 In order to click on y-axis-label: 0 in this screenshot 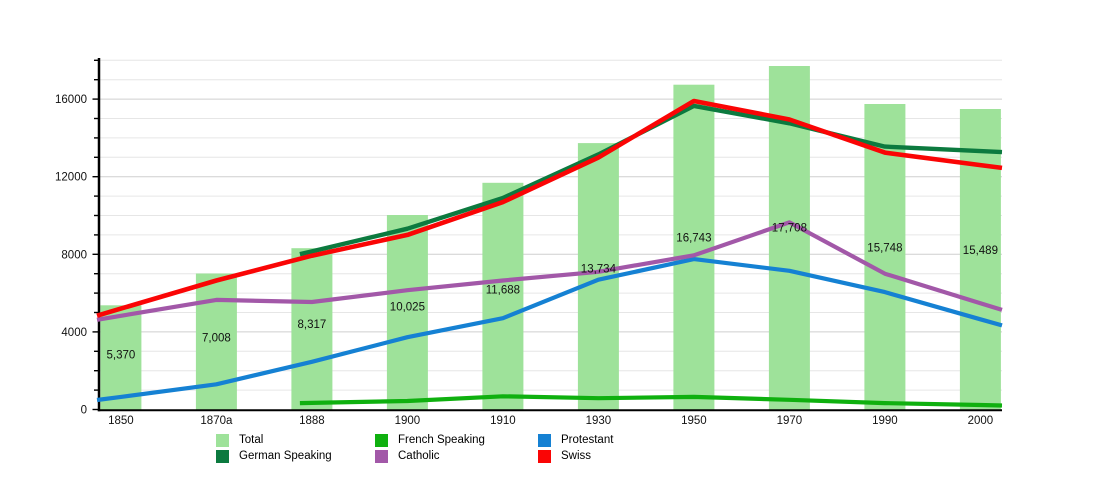, I will do `click(84, 411)`.